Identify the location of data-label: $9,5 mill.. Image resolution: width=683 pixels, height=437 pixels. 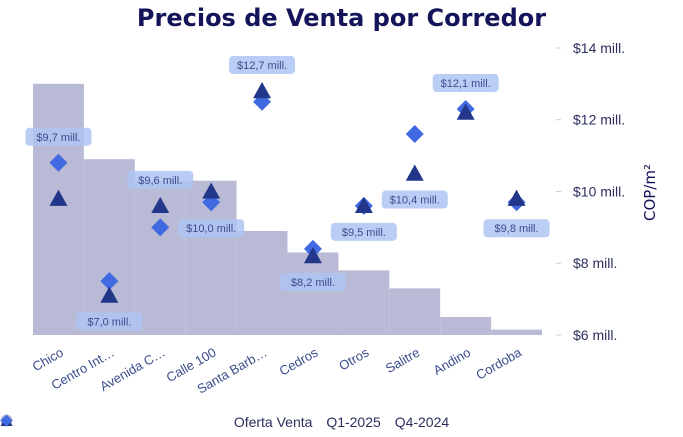
(364, 233).